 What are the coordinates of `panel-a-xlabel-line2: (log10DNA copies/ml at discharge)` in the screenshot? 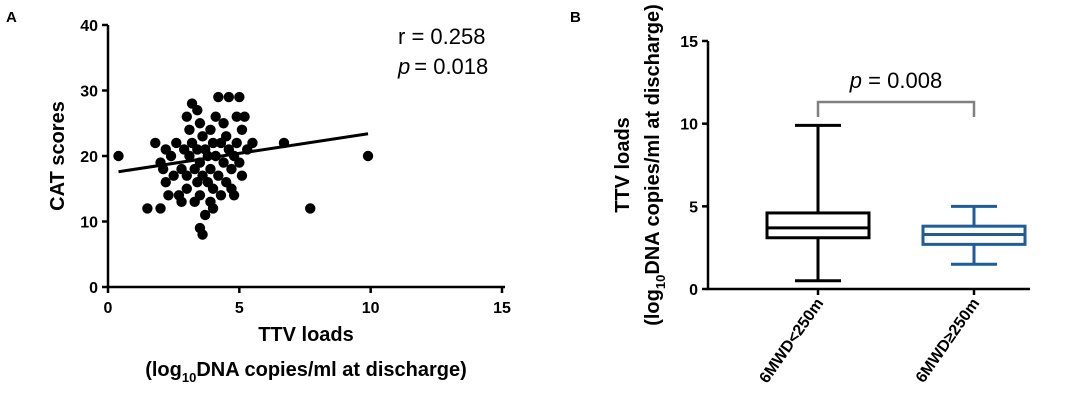 It's located at (306, 372).